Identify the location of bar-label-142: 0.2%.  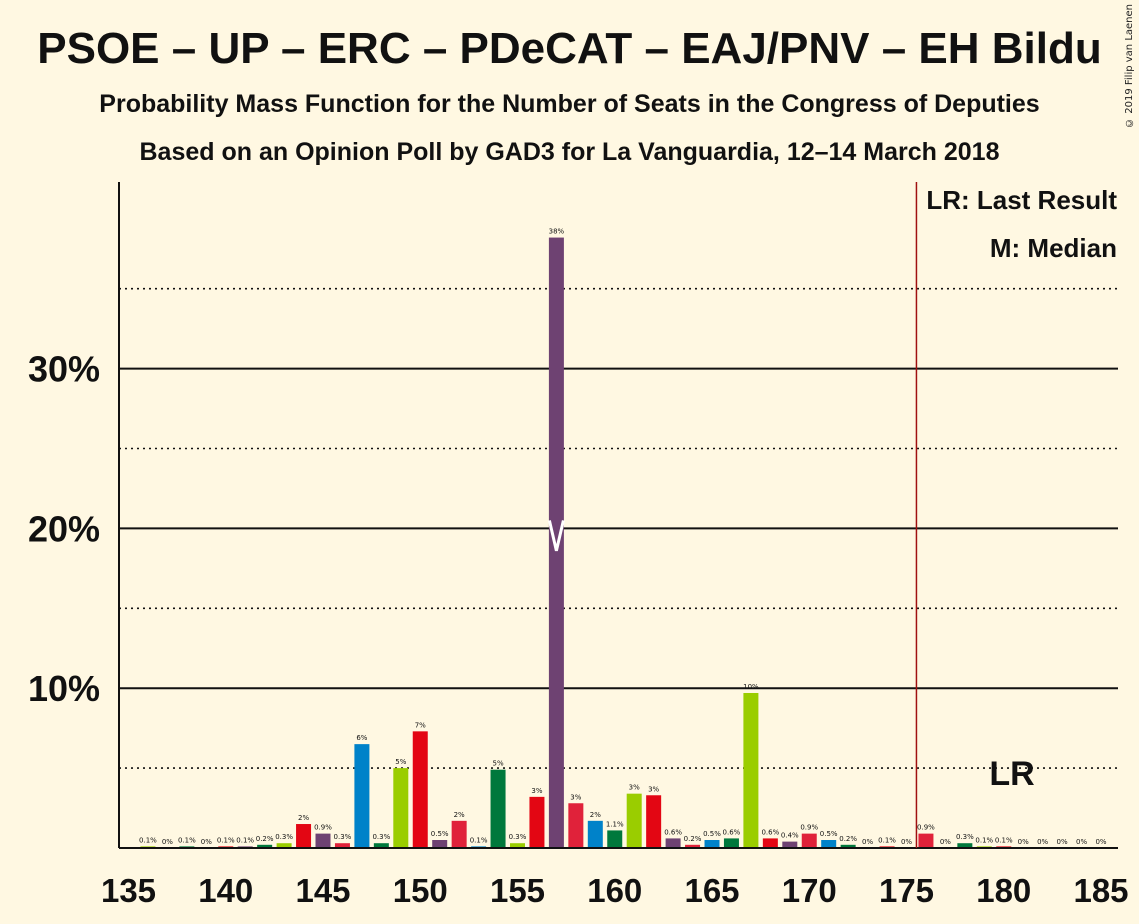
(265, 839).